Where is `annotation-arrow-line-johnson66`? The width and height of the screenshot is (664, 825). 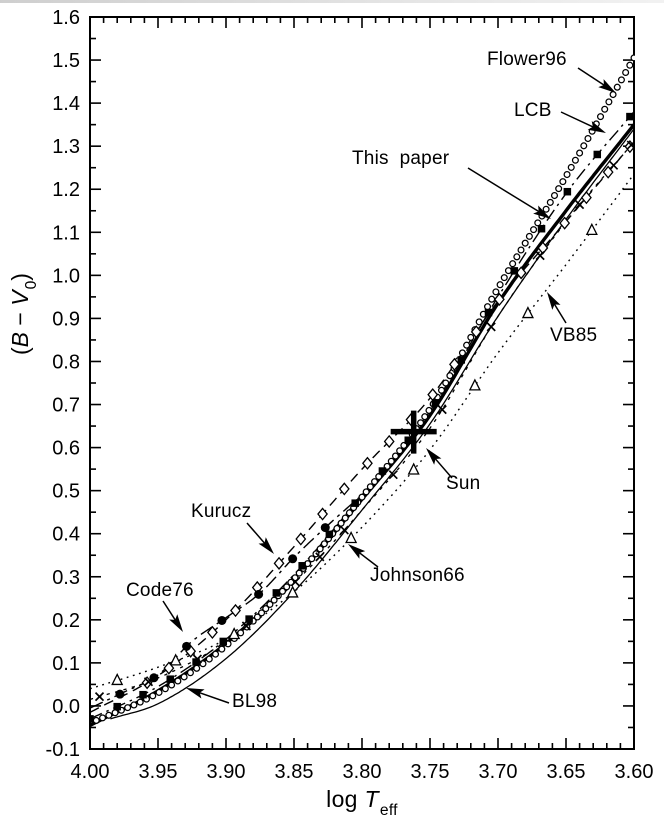
annotation-arrow-line-johnson66 is located at coordinates (368, 559).